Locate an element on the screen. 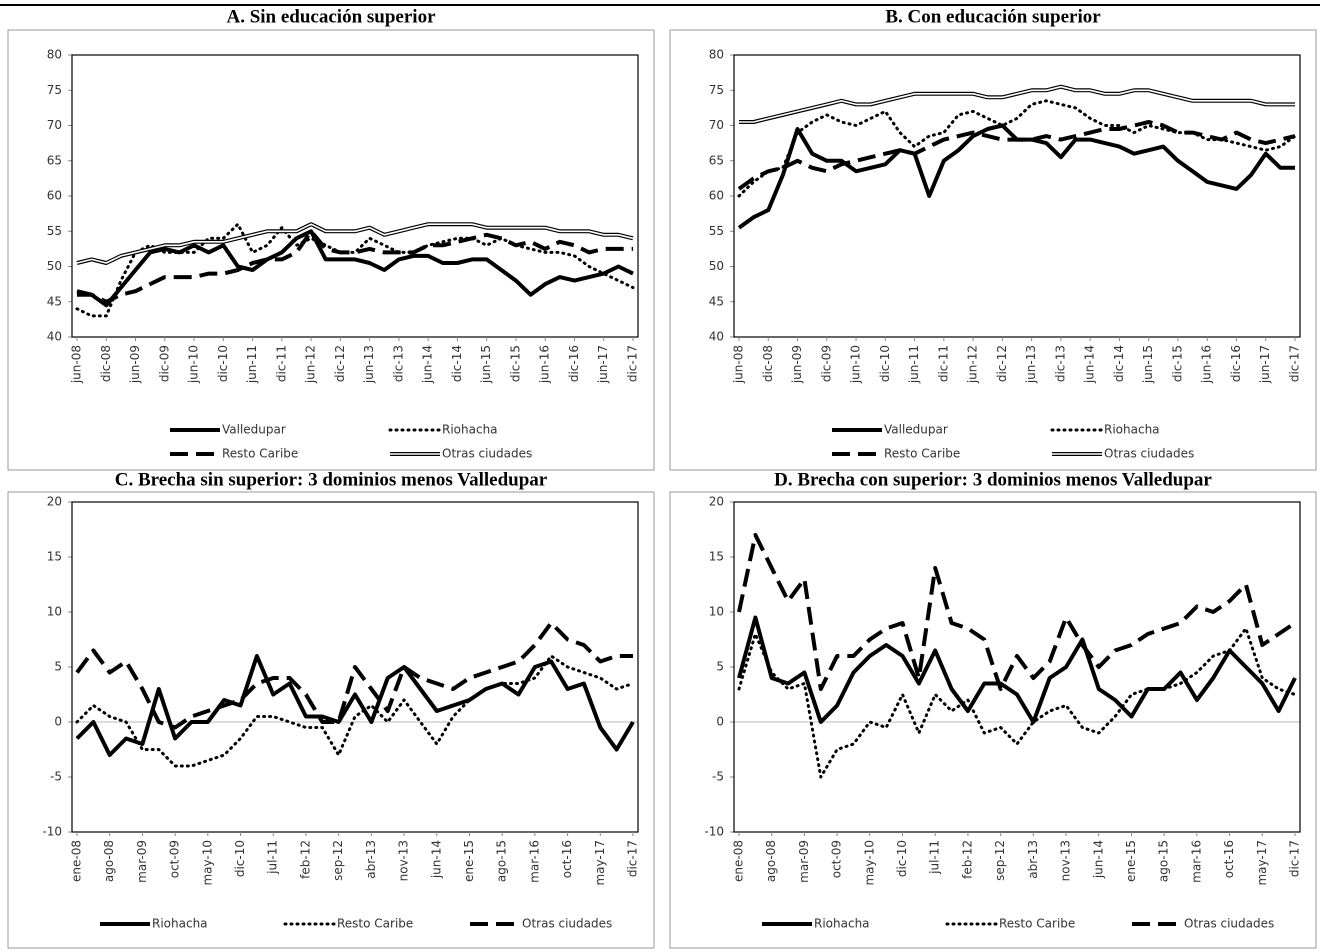 The image size is (1320, 952). x-tick-label: jun-09 is located at coordinates (797, 364).